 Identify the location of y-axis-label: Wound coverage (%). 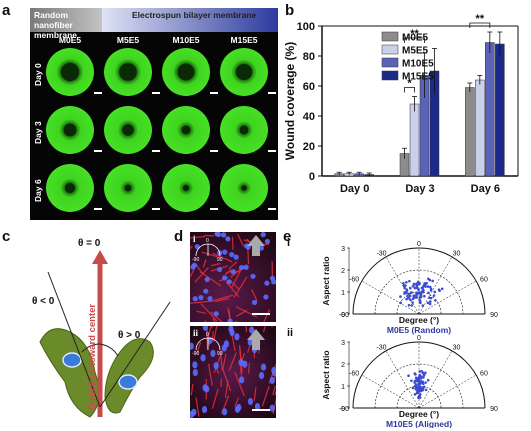
(290, 101).